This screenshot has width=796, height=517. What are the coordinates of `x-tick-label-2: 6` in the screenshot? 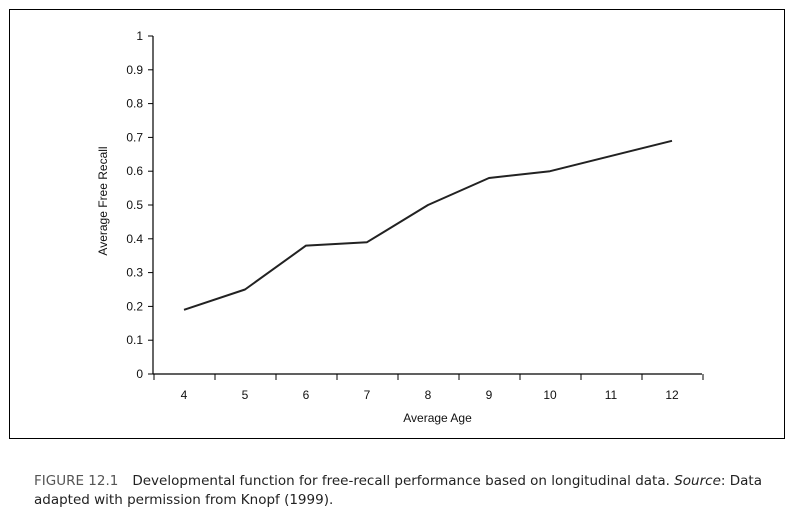 It's located at (306, 395).